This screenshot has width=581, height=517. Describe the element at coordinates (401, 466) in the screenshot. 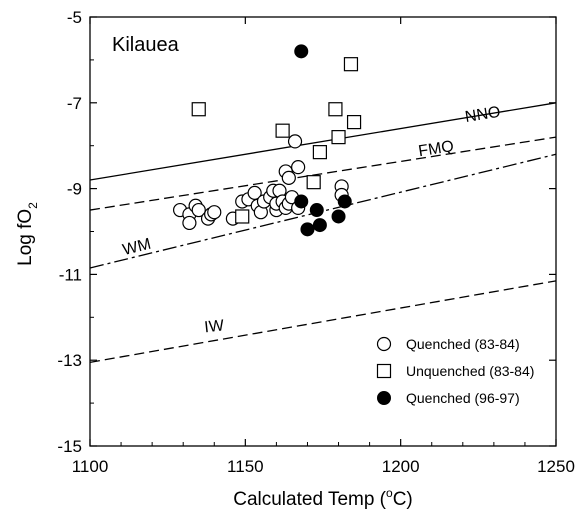

I see `x-tick-label: 1200` at that location.